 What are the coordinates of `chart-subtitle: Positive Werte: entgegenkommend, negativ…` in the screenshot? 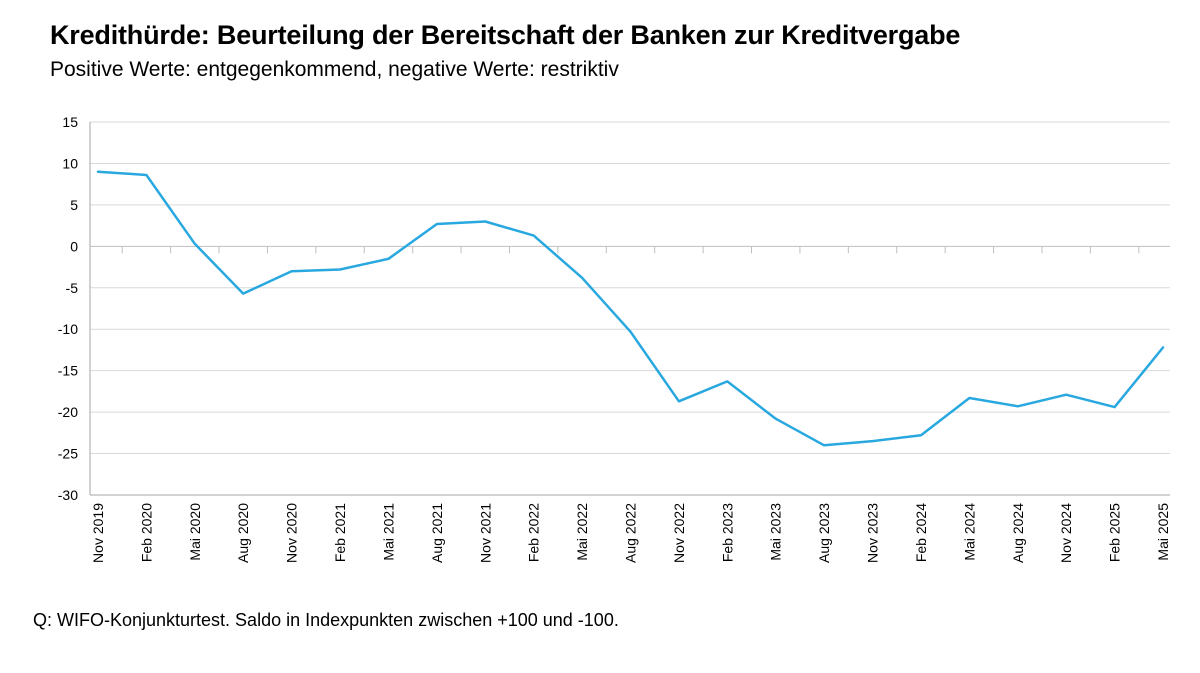 It's located at (334, 69).